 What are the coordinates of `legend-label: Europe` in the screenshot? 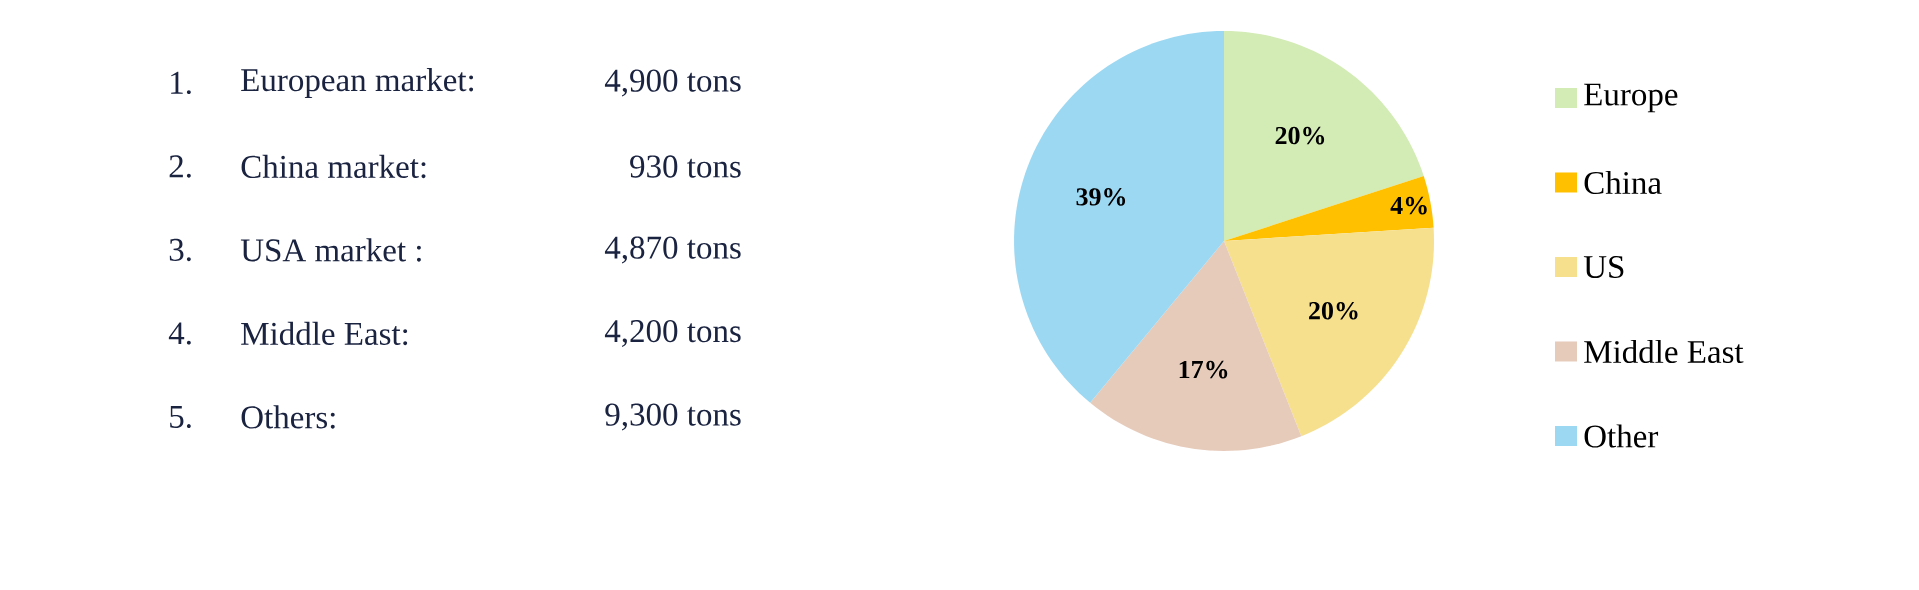 It's located at (1631, 98).